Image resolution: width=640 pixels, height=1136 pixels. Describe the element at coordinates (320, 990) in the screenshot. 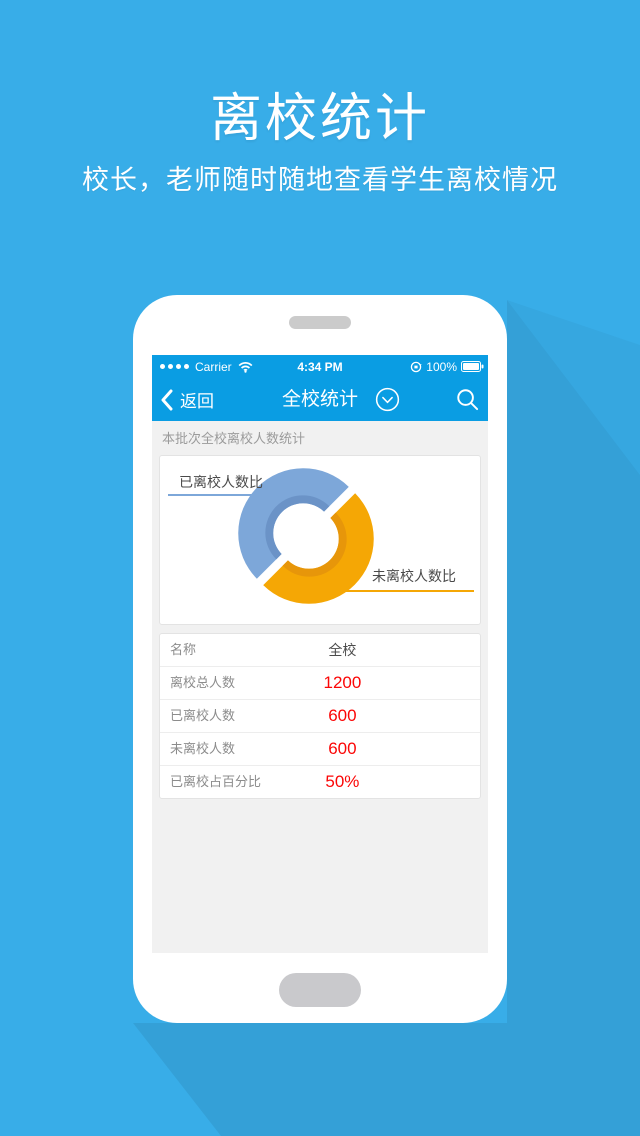

I see `home-button` at that location.